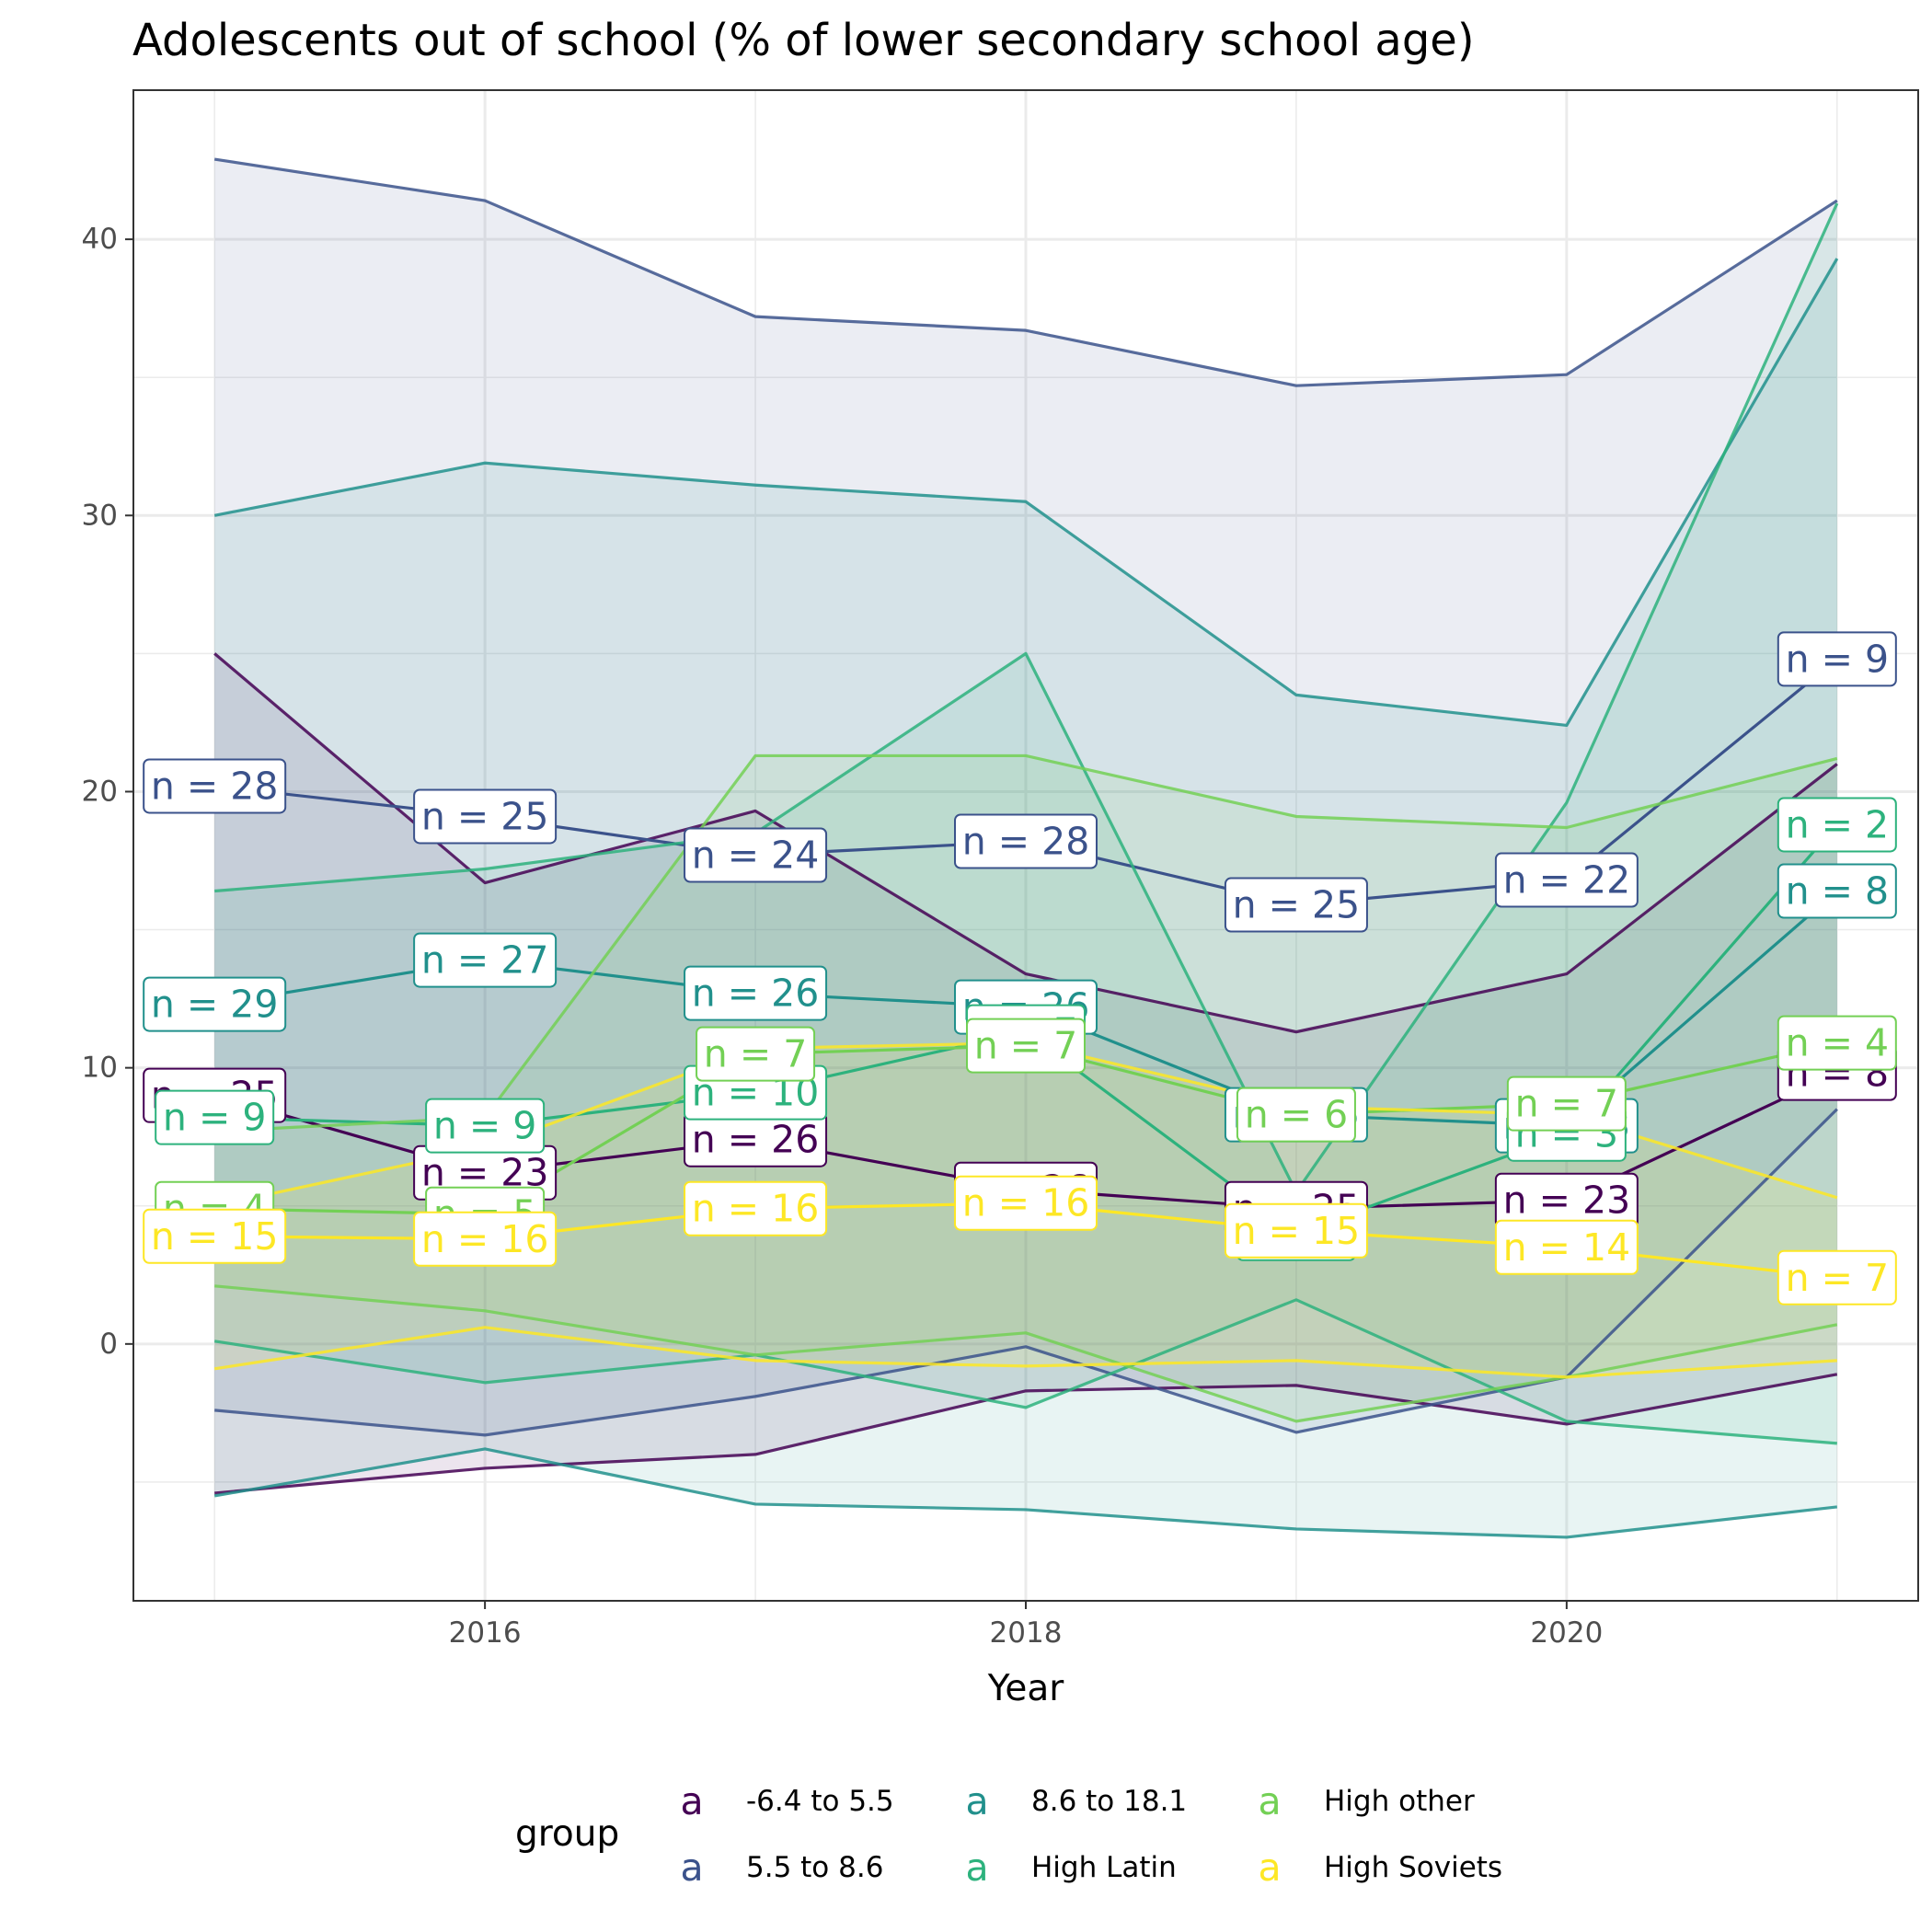  I want to click on n-label: n = 14, so click(1566, 1247).